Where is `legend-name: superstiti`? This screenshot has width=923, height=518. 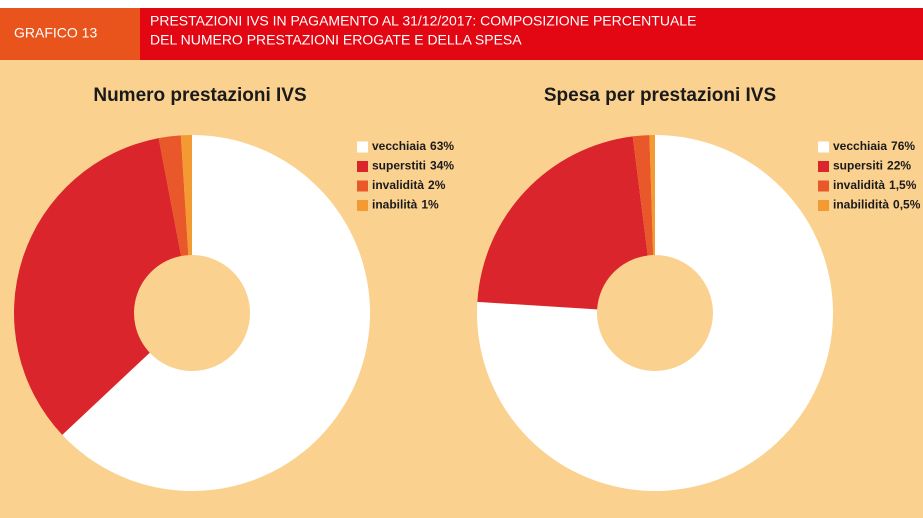 legend-name: superstiti is located at coordinates (399, 166).